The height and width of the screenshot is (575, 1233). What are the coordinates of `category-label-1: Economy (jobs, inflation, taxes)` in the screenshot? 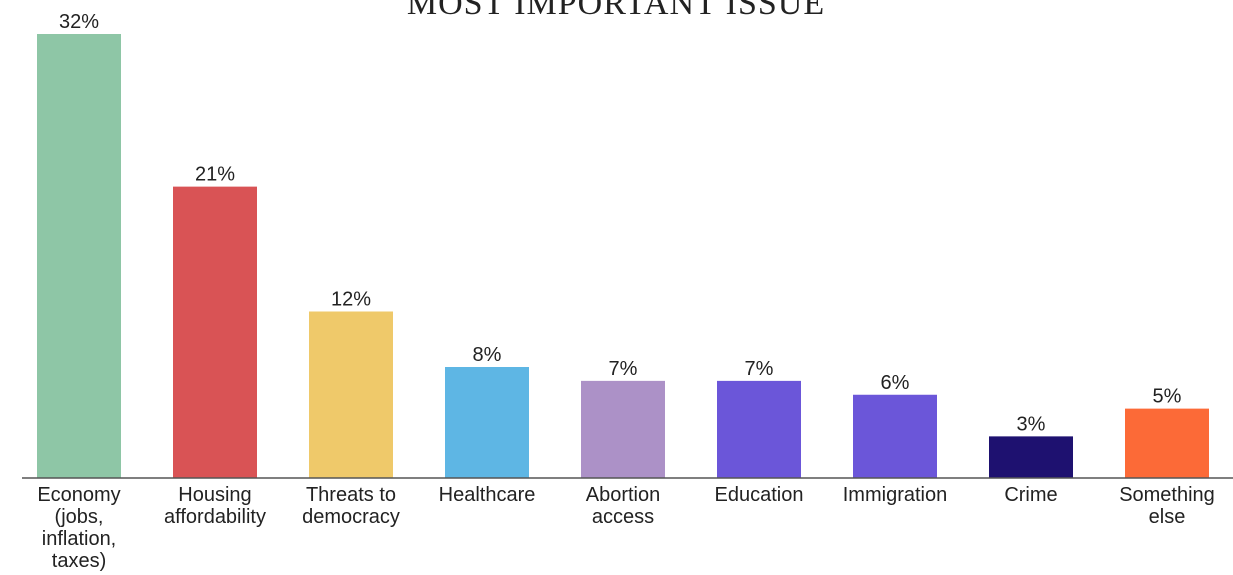 It's located at (78, 528).